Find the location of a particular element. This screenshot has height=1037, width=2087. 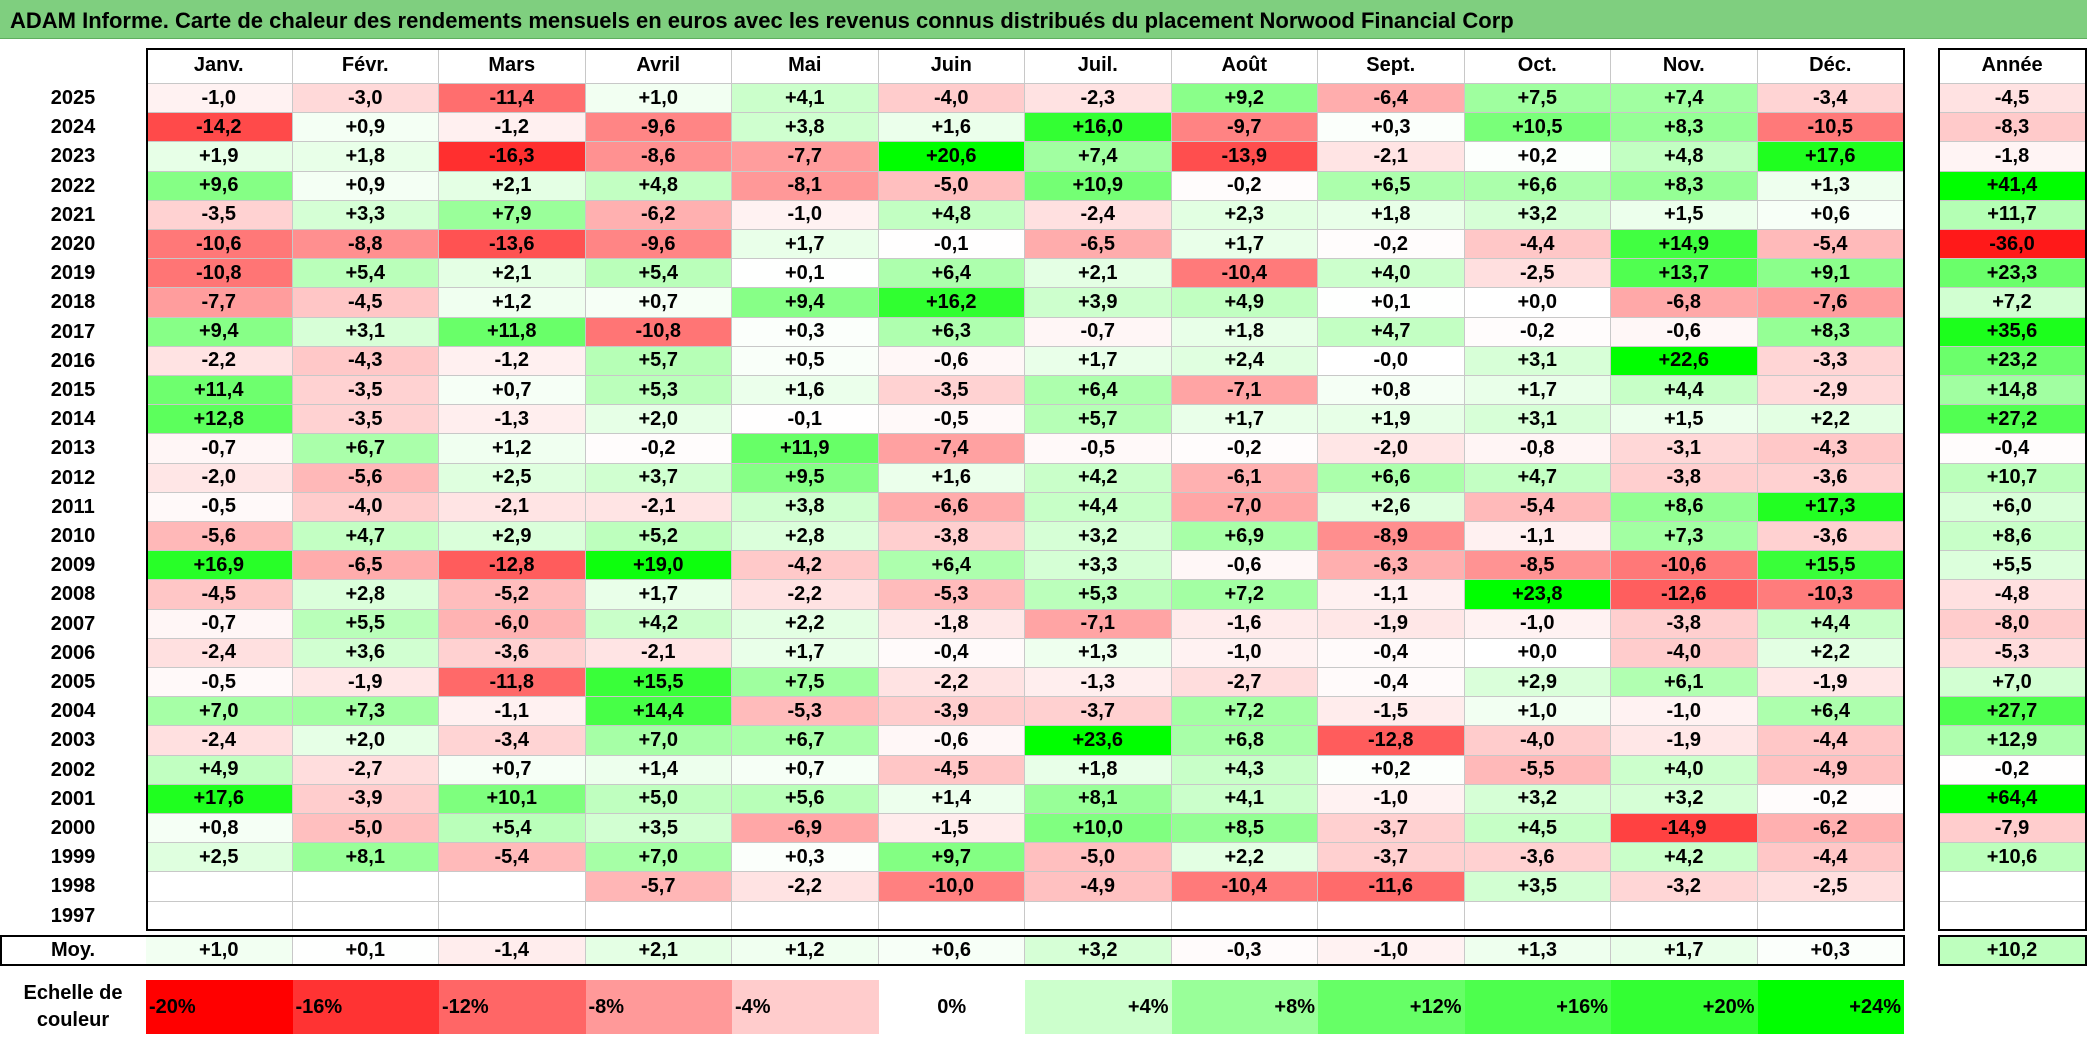

annual-cell: -7,9 is located at coordinates (2012, 829).